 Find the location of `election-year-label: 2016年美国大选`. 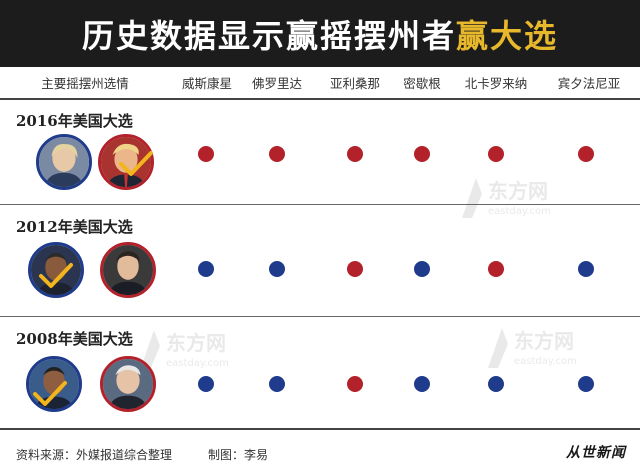

election-year-label: 2016年美国大选 is located at coordinates (74, 121).